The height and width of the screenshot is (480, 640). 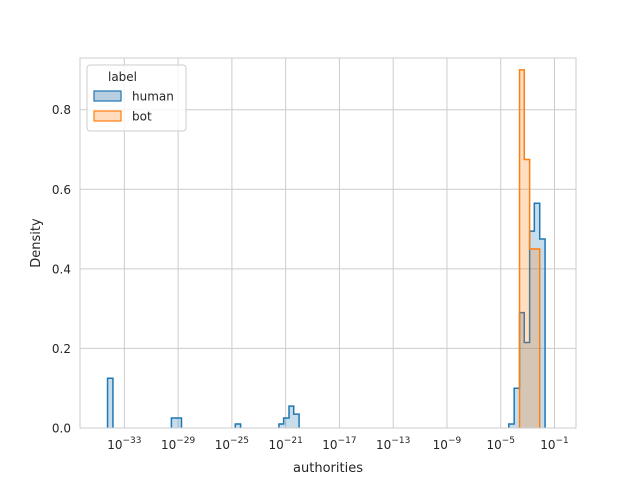 What do you see at coordinates (153, 97) in the screenshot?
I see `legend-label-human: human` at bounding box center [153, 97].